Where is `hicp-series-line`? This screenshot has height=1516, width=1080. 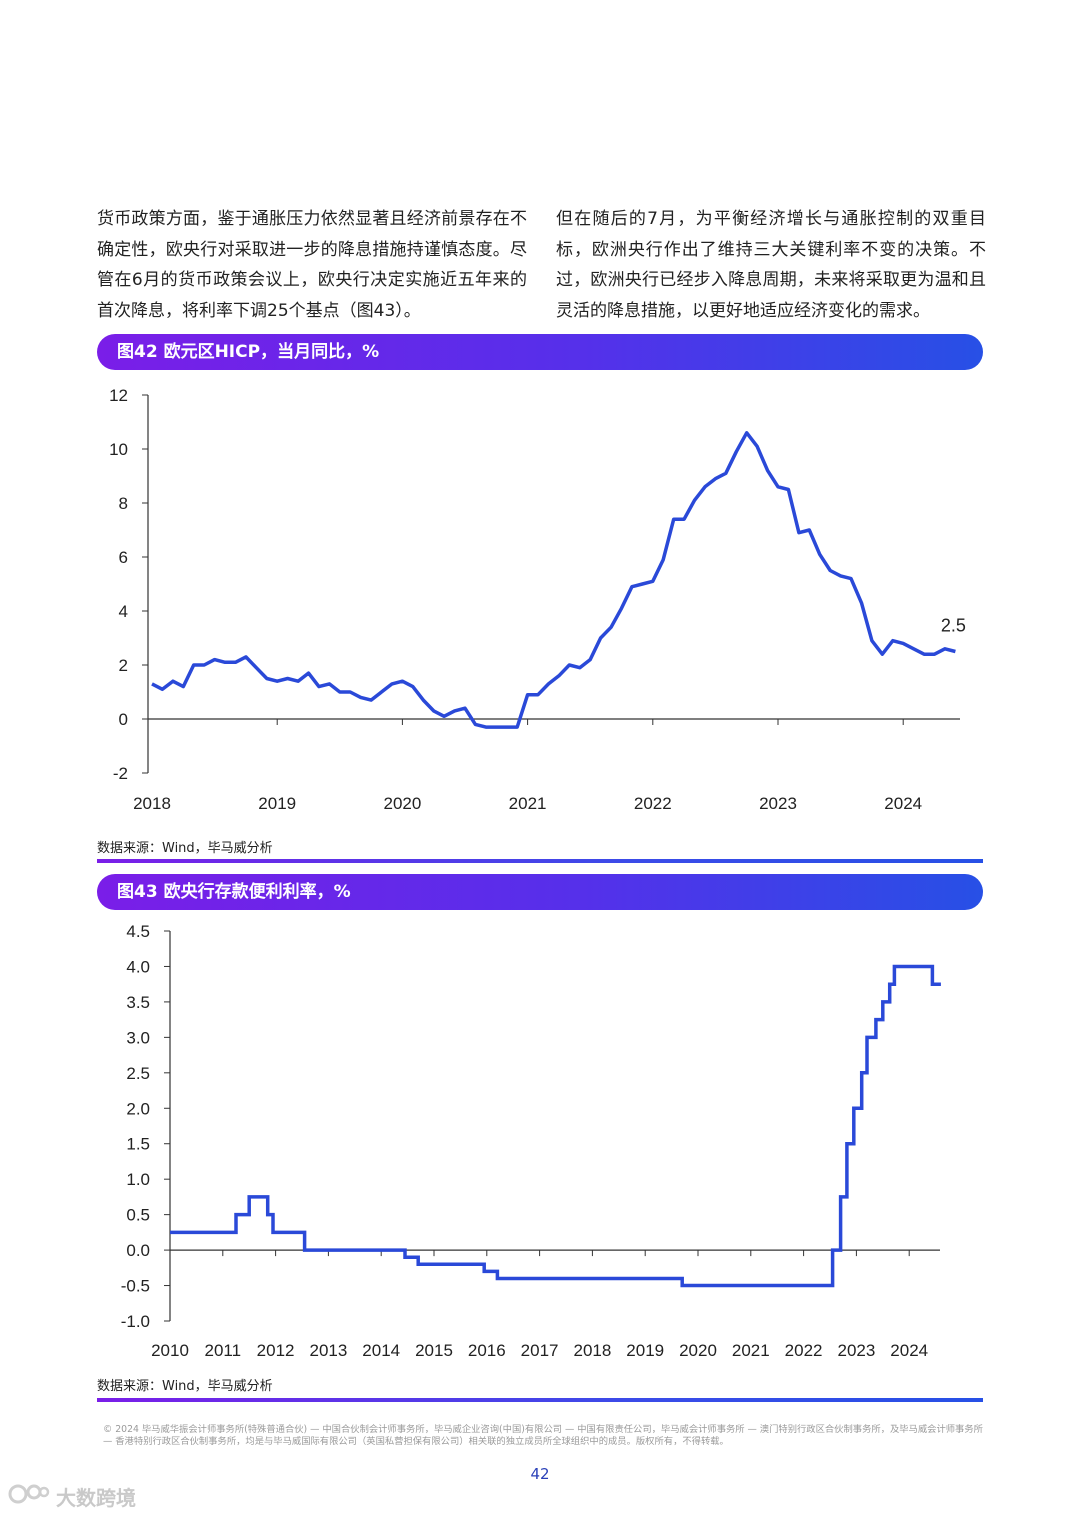 hicp-series-line is located at coordinates (553, 580).